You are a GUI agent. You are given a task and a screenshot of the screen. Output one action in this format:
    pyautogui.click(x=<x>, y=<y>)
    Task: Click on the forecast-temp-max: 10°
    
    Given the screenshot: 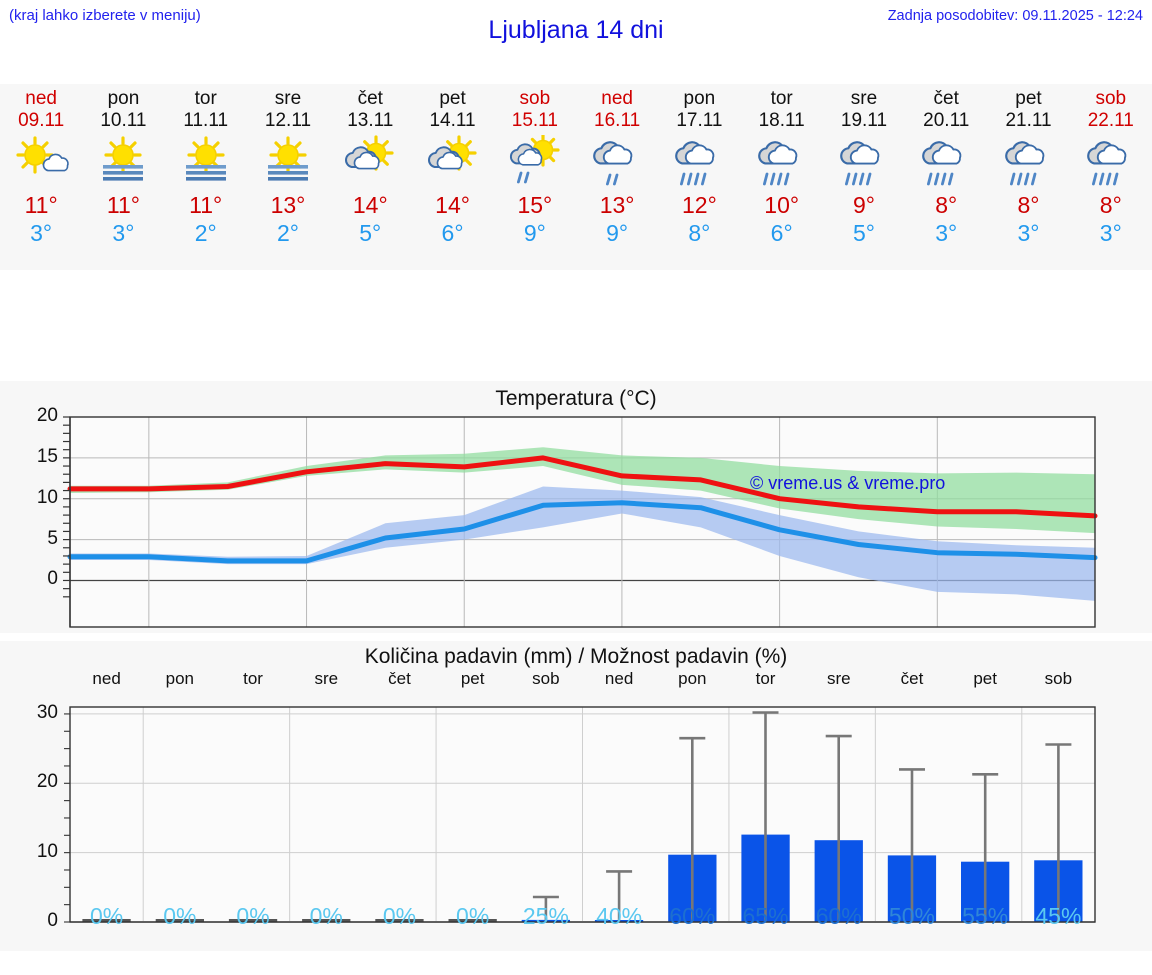 What is the action you would take?
    pyautogui.click(x=782, y=205)
    